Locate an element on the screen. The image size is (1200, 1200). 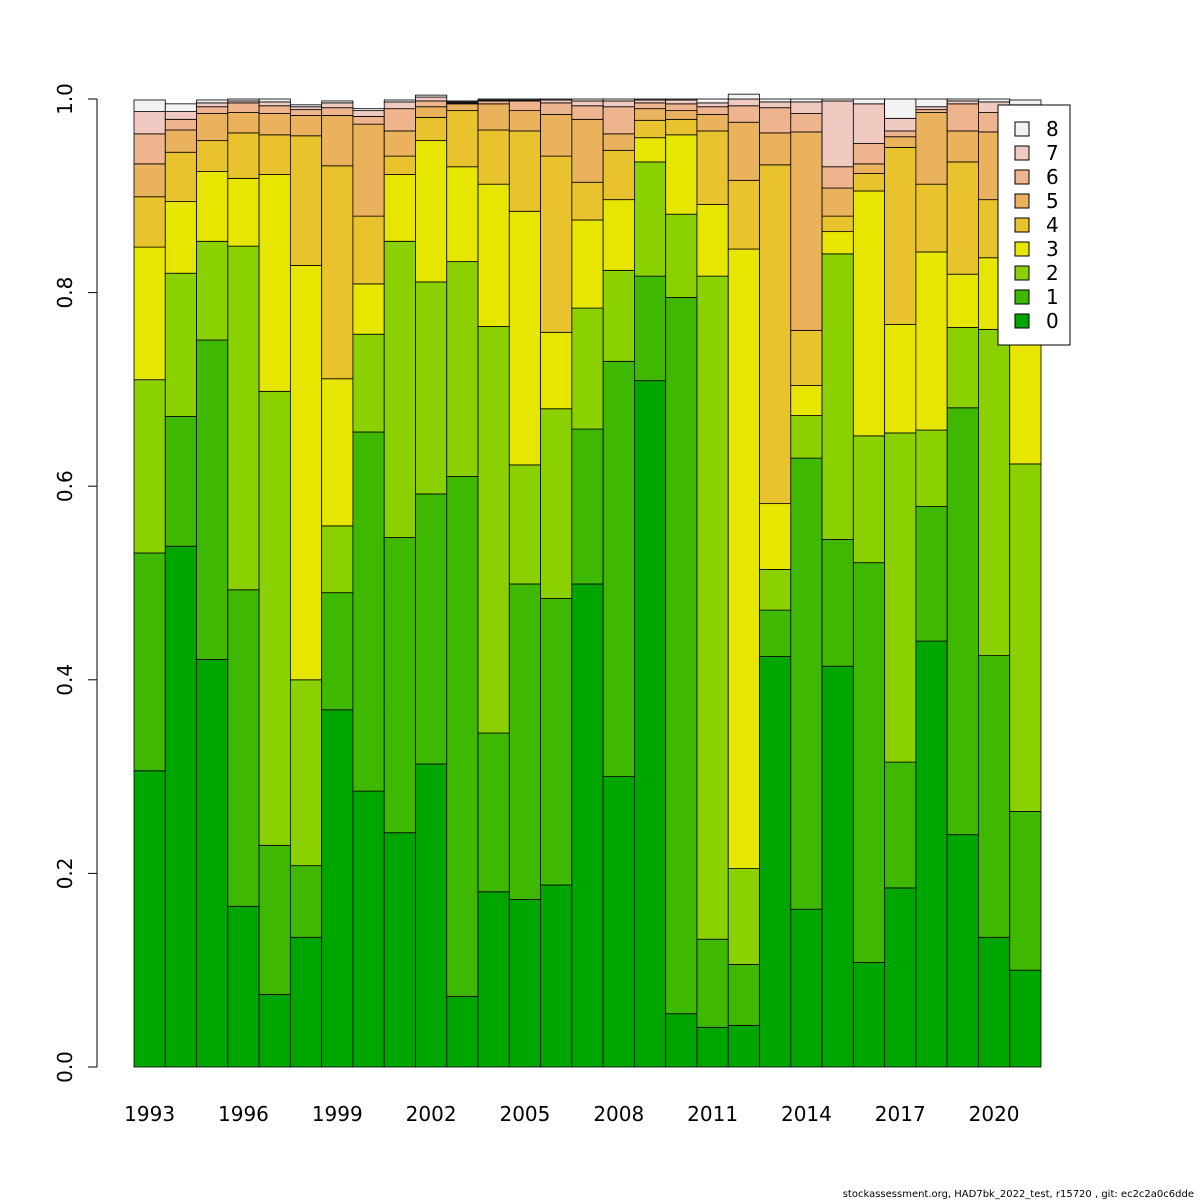
x-tick-label: 2017 is located at coordinates (900, 1114).